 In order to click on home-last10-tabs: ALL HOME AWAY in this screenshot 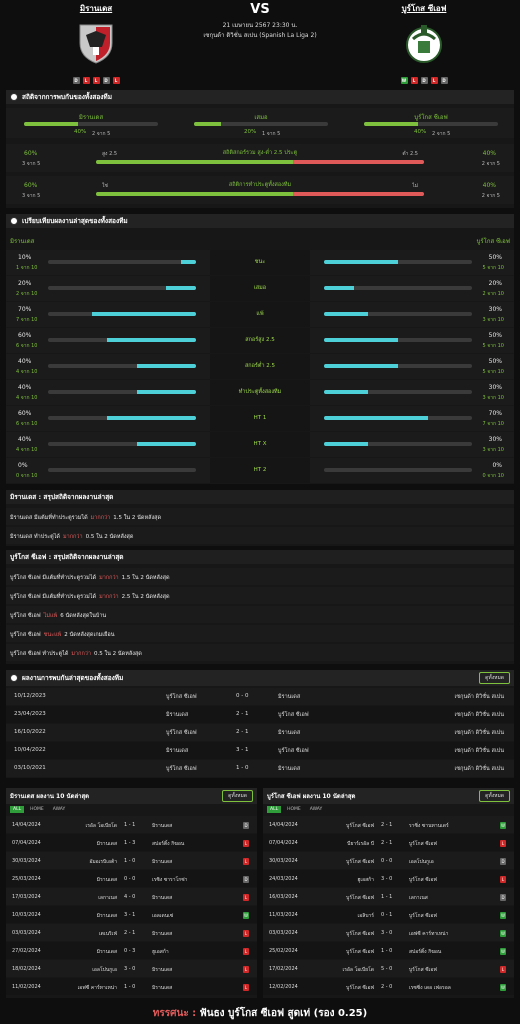, I will do `click(131, 809)`.